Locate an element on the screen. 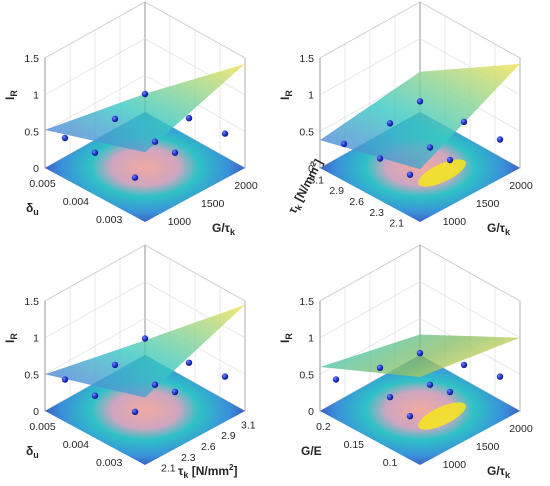 The image size is (550, 486). y-tick-label: 0.1 is located at coordinates (390, 463).